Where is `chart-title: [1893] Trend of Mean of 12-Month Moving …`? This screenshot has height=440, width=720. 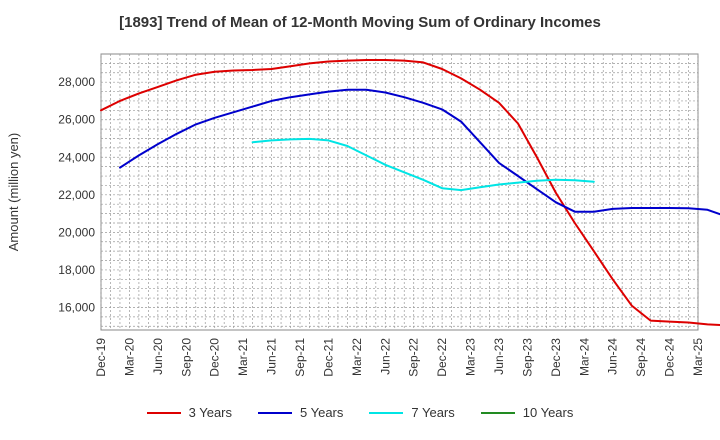 chart-title: [1893] Trend of Mean of 12-Month Moving … is located at coordinates (360, 22).